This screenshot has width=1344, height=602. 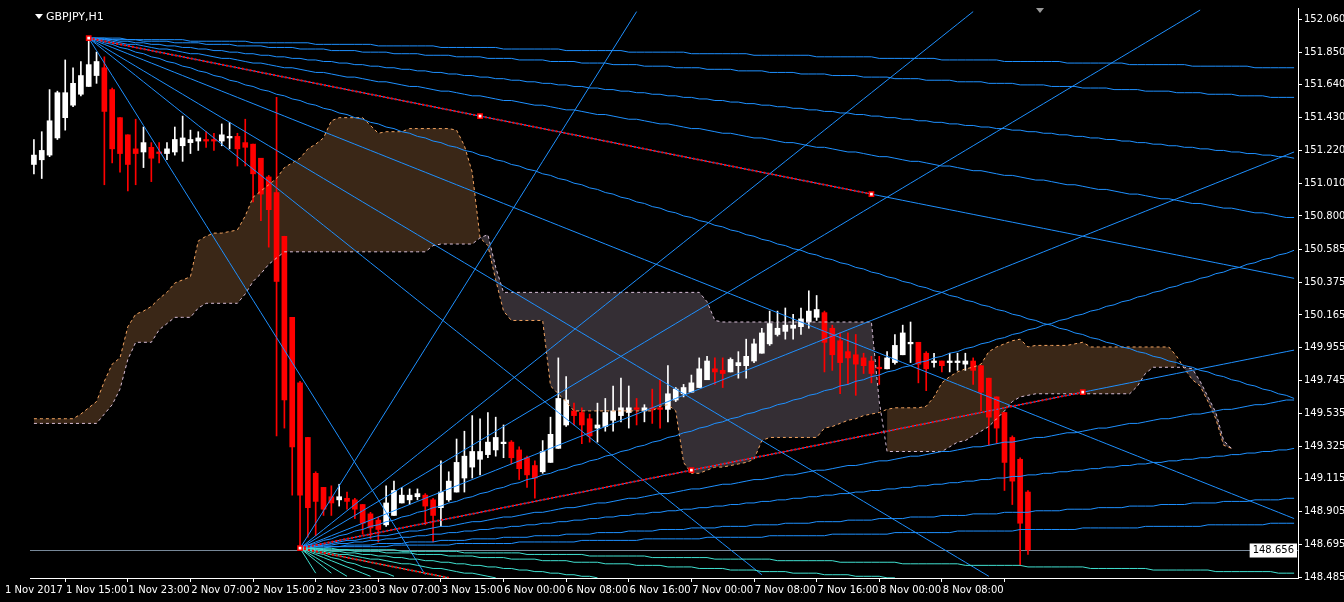 I want to click on y-tick-label: 152.060, so click(x=1324, y=18).